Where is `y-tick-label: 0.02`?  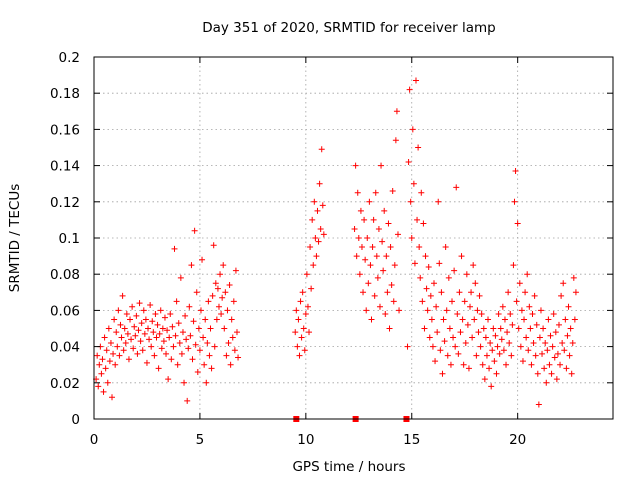
y-tick-label: 0.02 is located at coordinates (65, 384).